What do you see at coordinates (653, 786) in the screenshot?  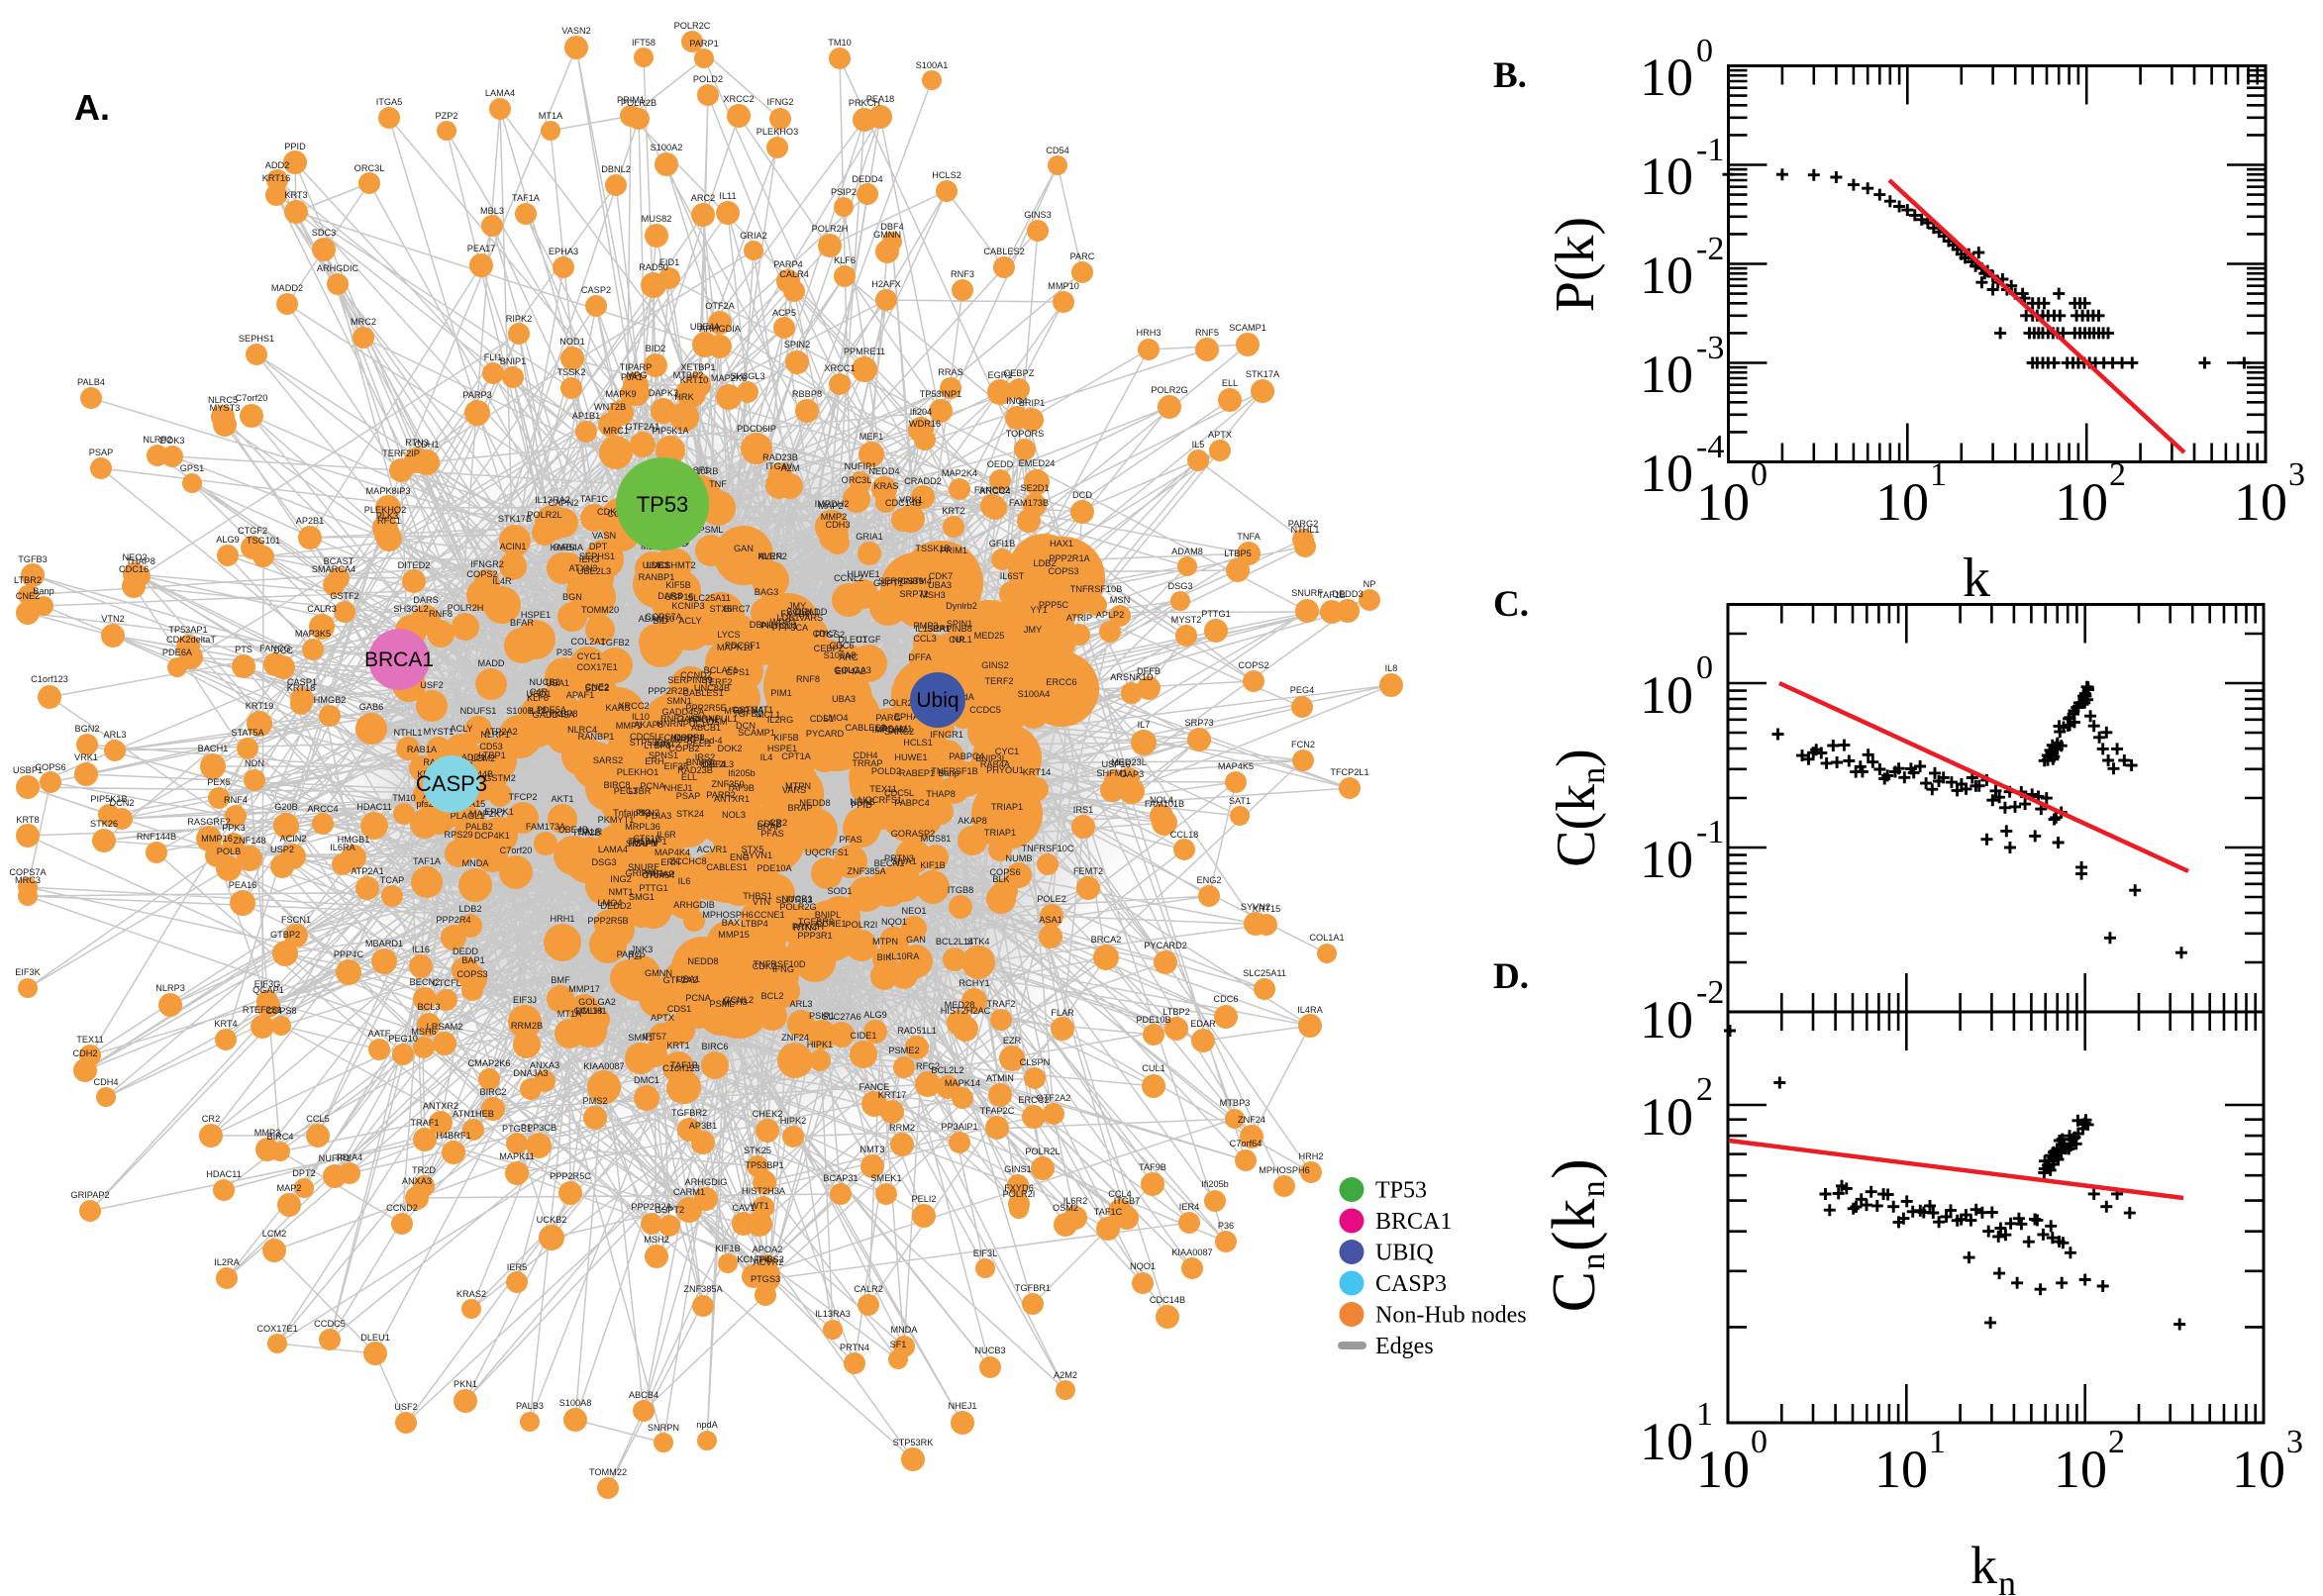 I see `svg-text: PCNA` at bounding box center [653, 786].